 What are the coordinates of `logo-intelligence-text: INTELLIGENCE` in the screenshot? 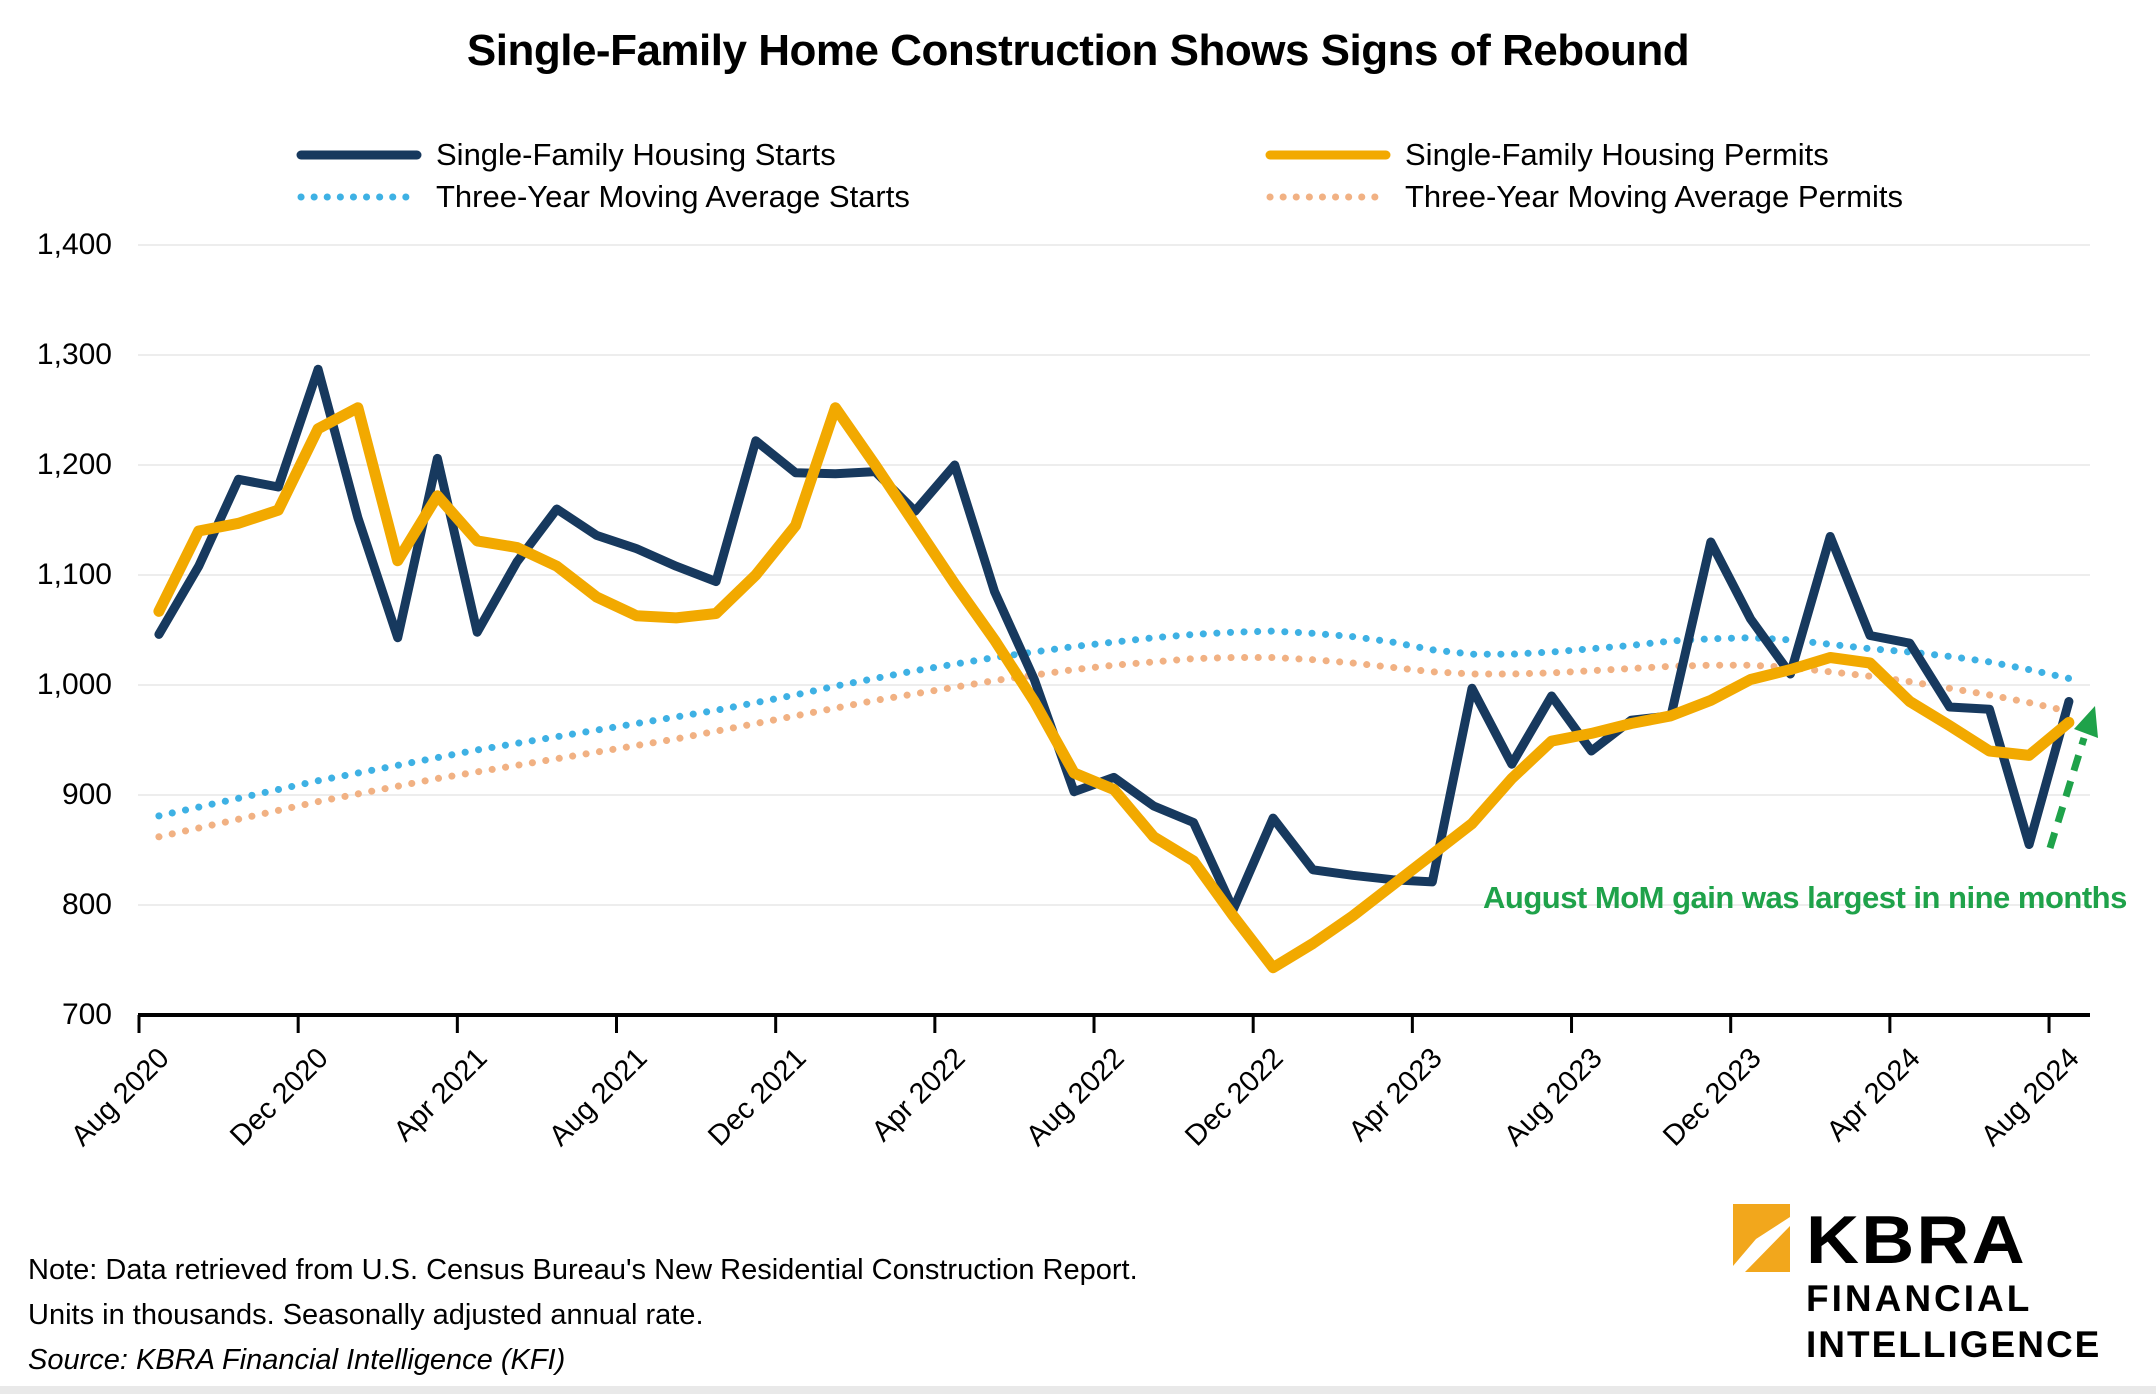 It's located at (1954, 1344).